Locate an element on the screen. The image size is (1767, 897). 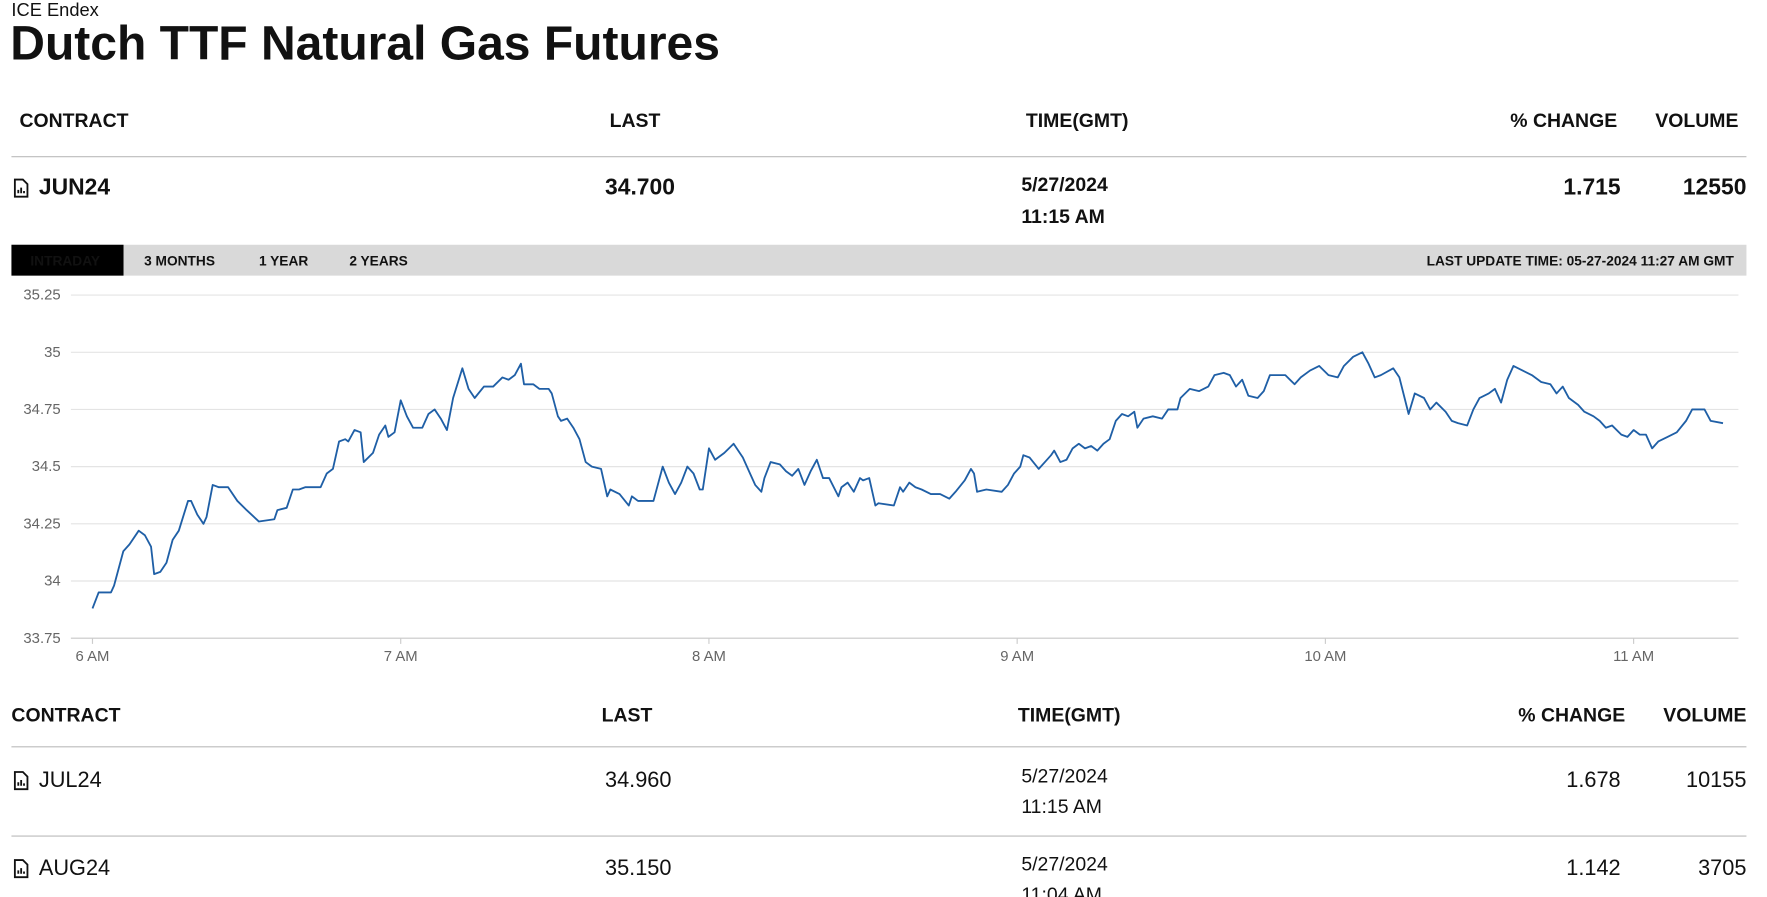
last-price: 34.700 is located at coordinates (640, 186).